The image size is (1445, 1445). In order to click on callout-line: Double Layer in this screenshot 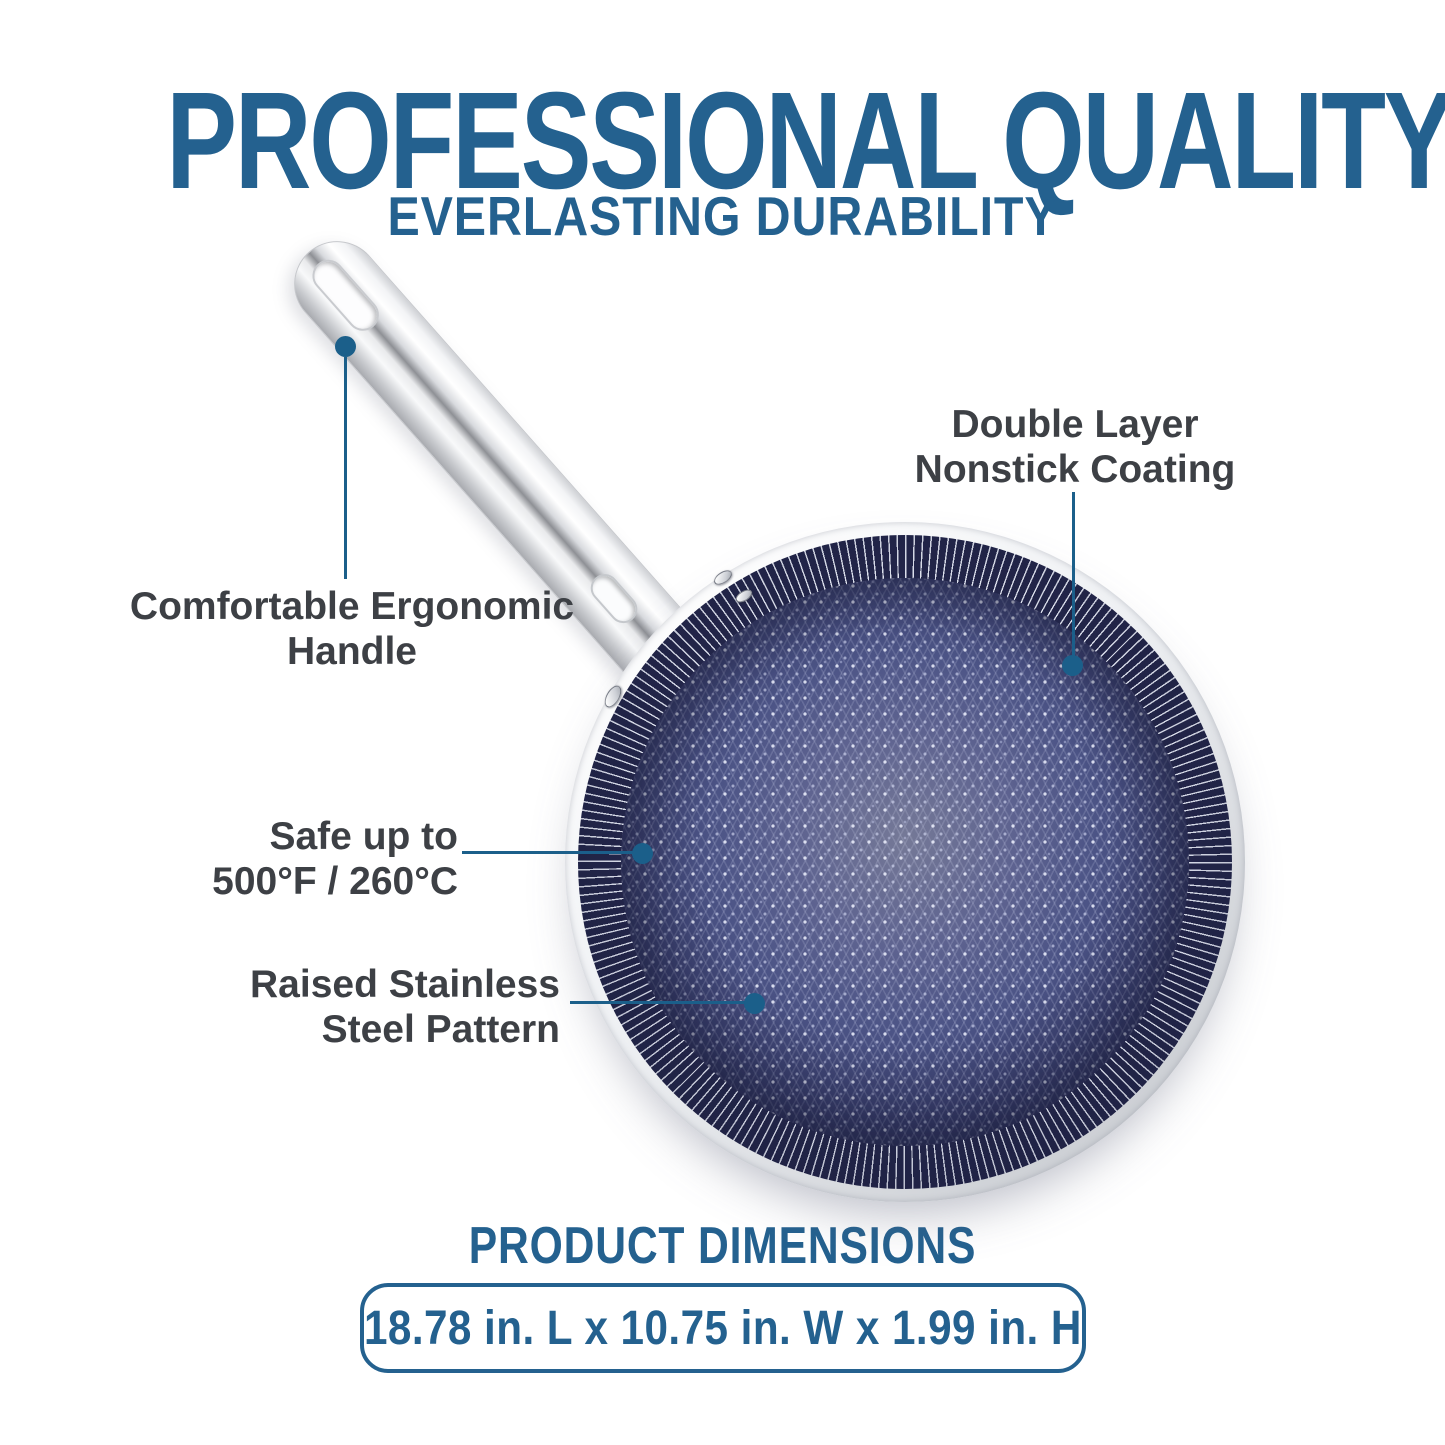, I will do `click(1075, 424)`.